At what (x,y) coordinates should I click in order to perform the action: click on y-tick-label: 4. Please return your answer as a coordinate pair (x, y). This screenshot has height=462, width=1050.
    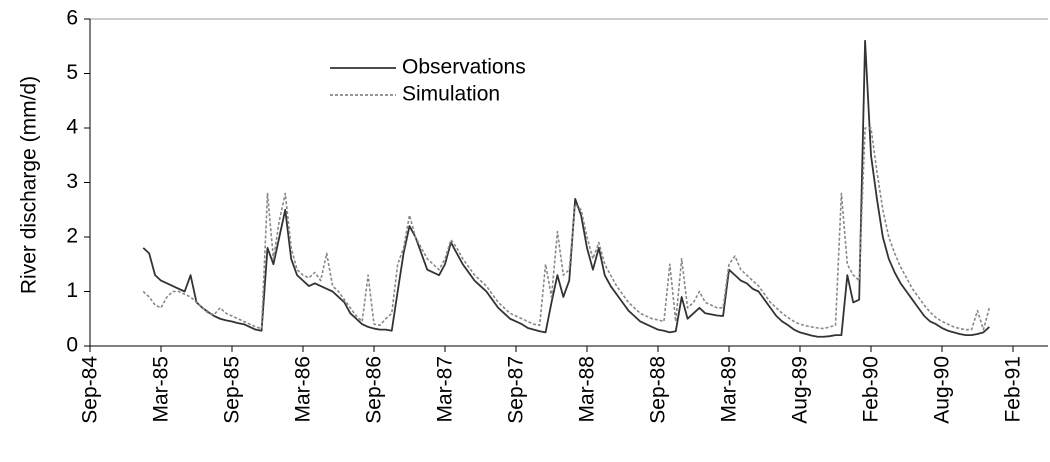
    Looking at the image, I should click on (72, 127).